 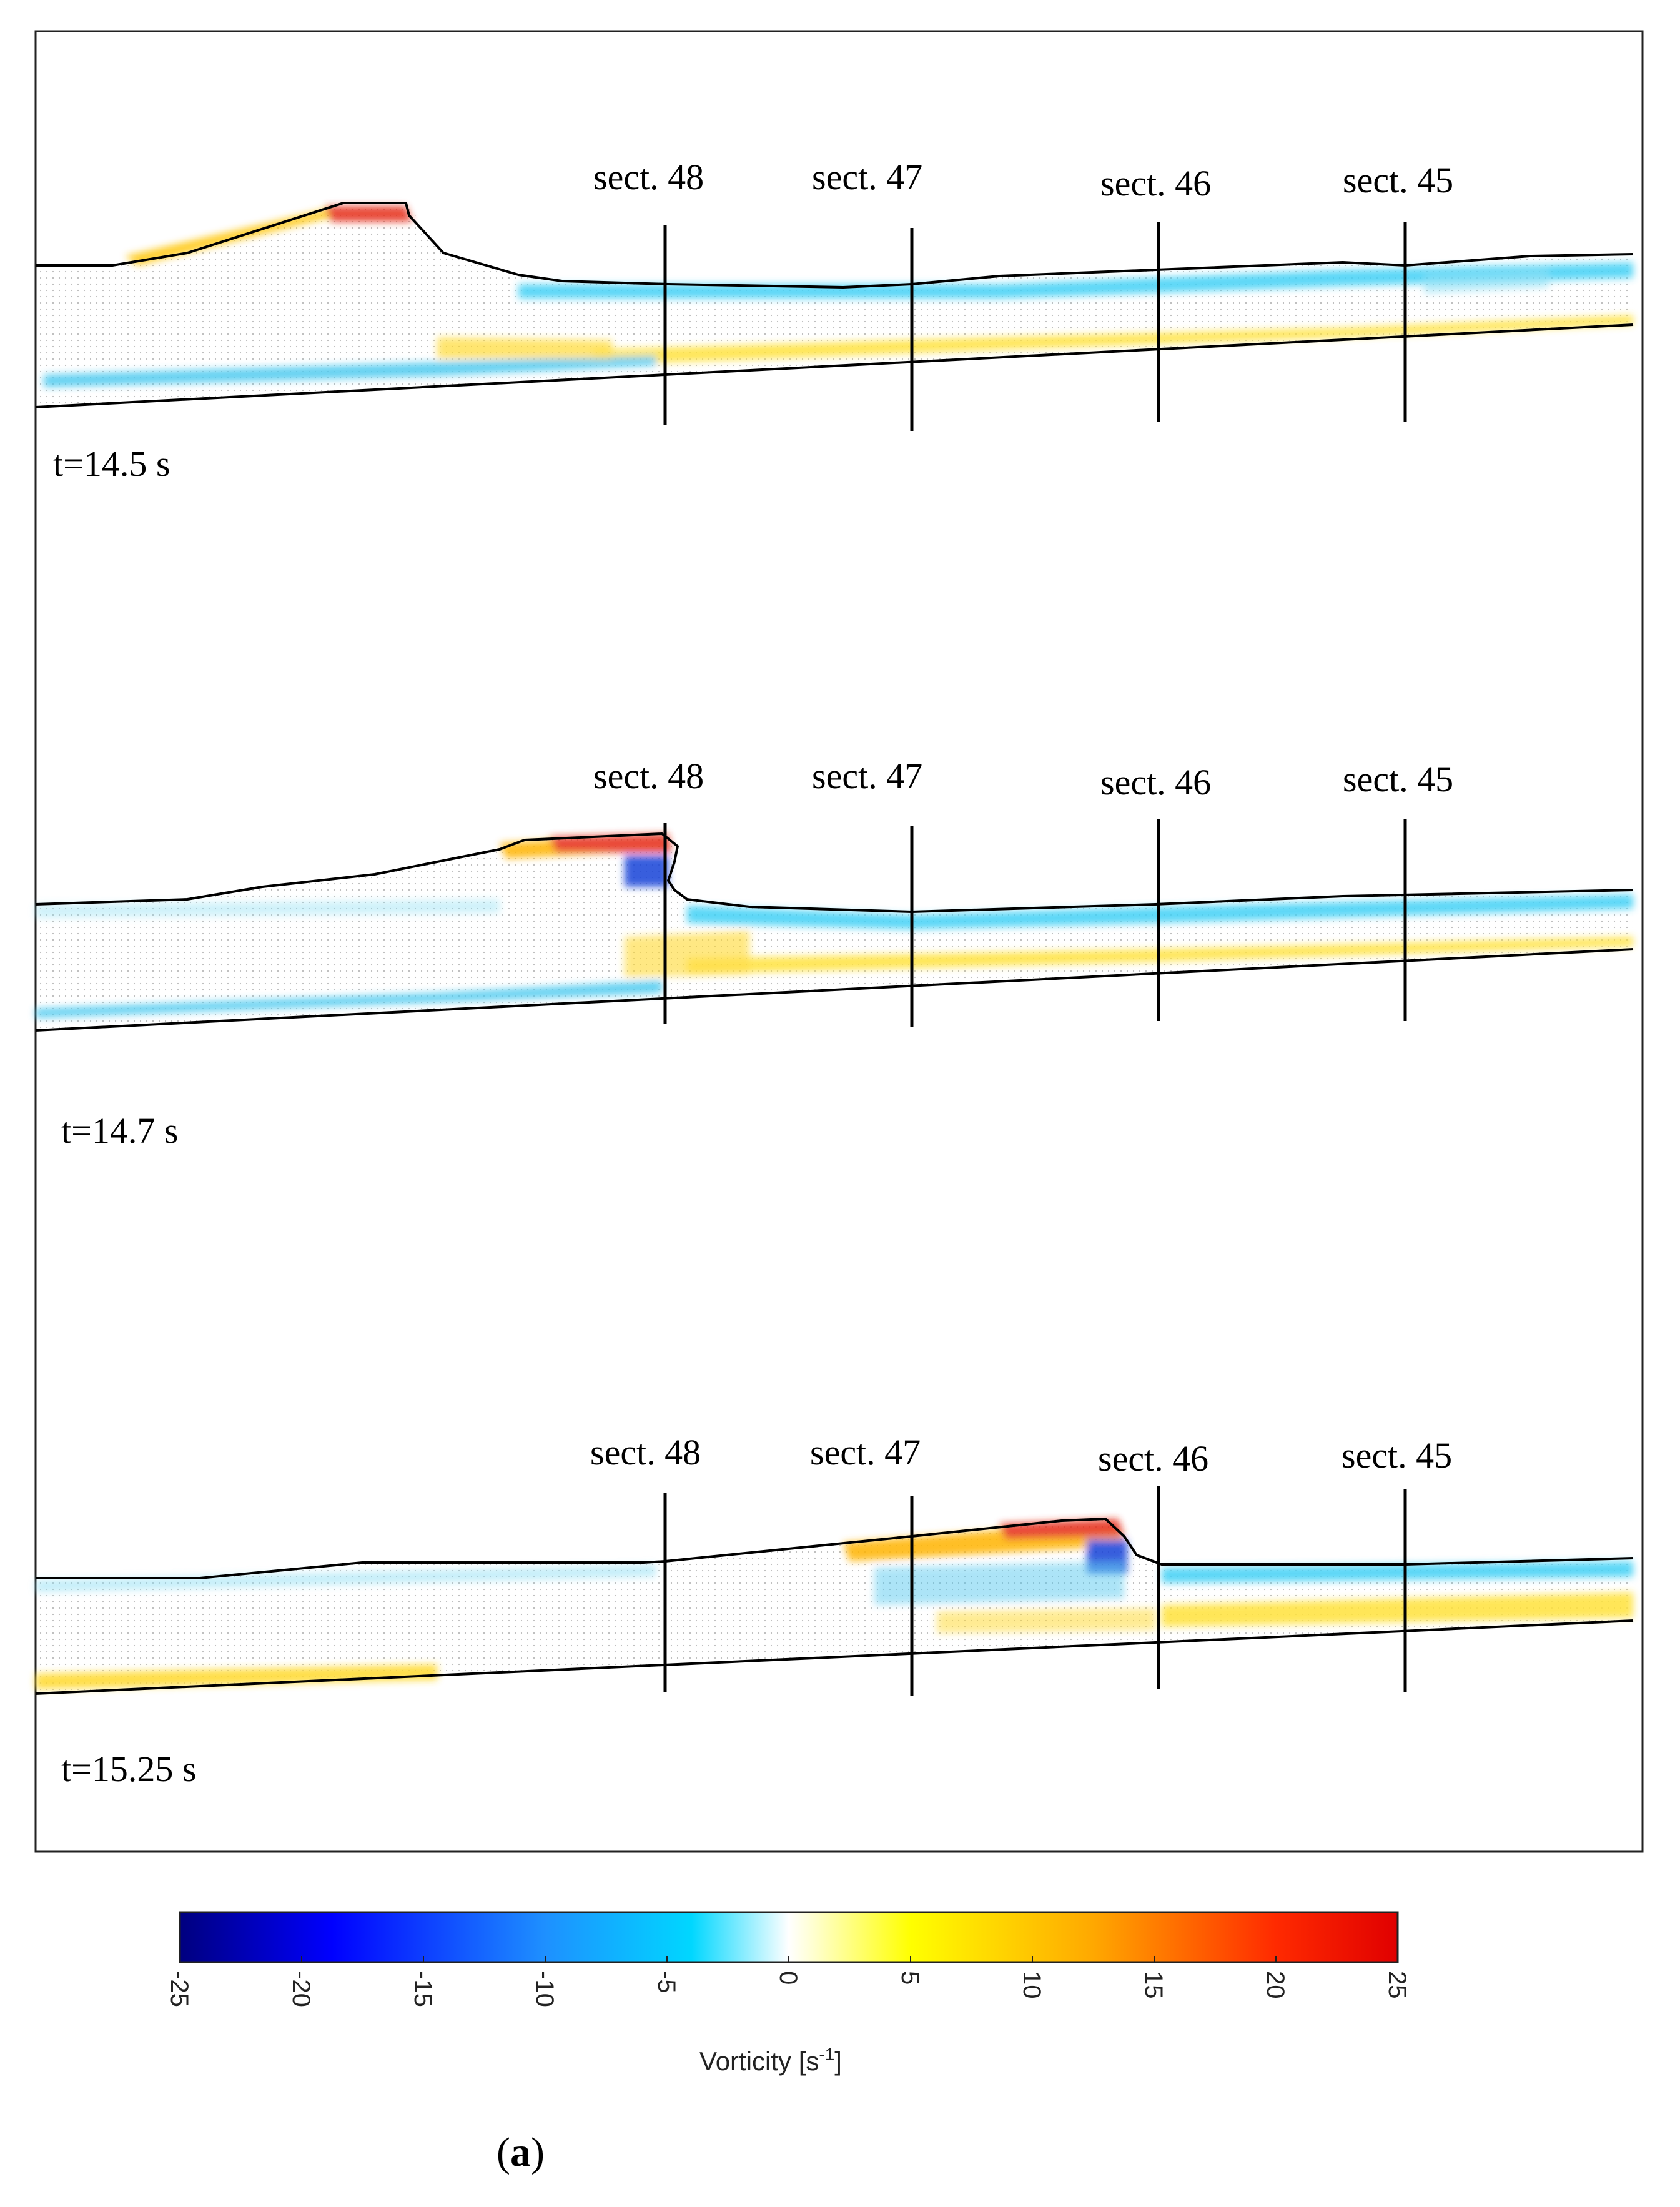 I want to click on colorbar-tick-label: -15, so click(x=423, y=1989).